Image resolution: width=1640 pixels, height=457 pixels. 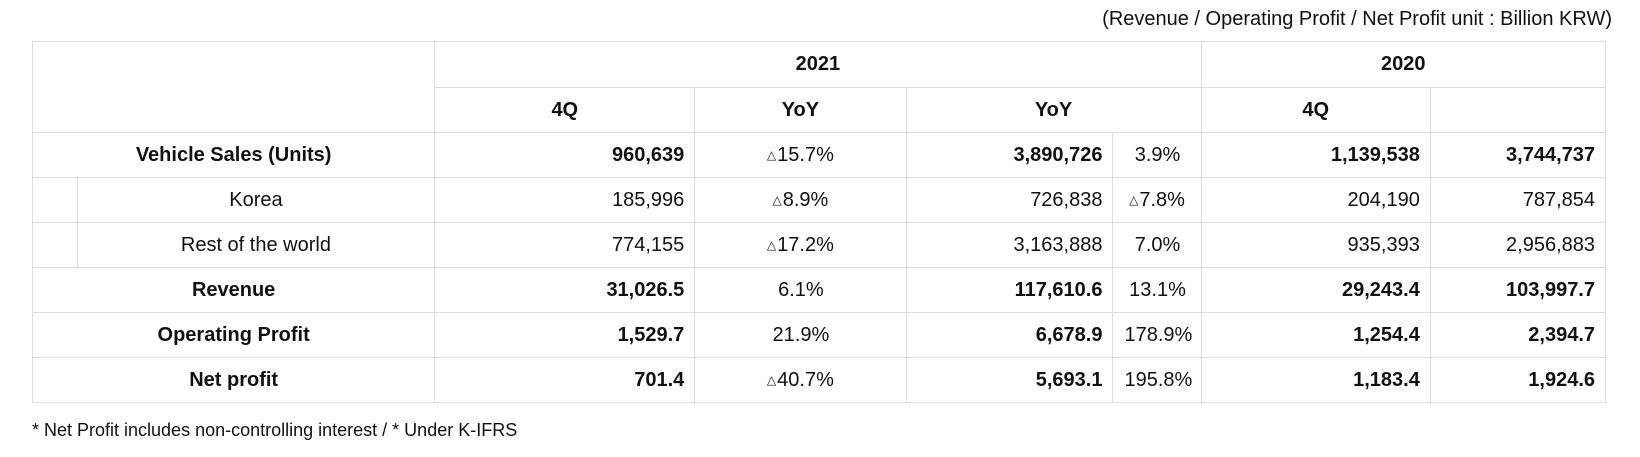 I want to click on cell-fy: 3,890,726, so click(x=1009, y=155).